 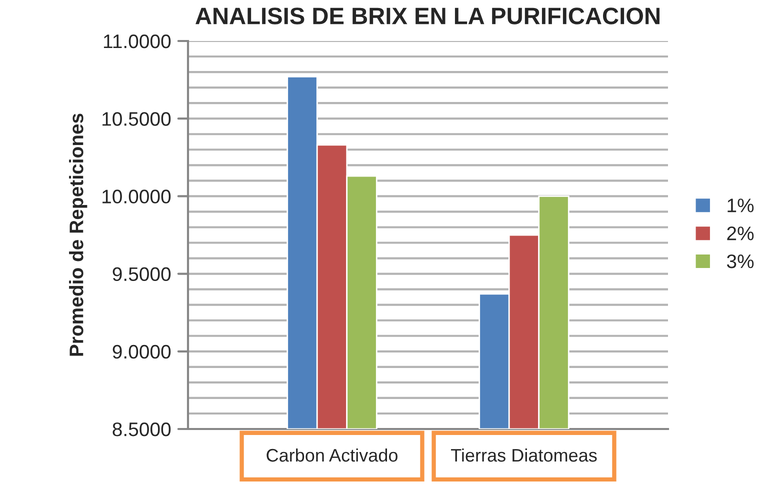 I want to click on legend-label: 3%, so click(x=740, y=261).